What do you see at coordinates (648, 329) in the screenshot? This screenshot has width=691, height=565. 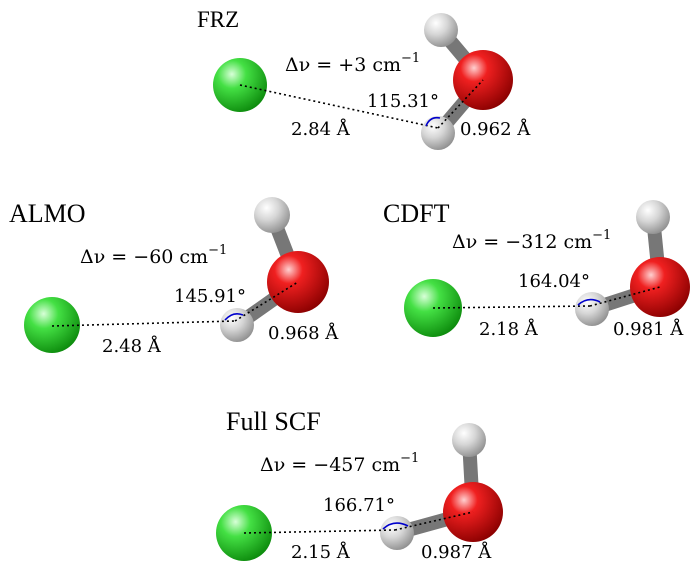 I see `bond-length-label: 0.981 Å` at bounding box center [648, 329].